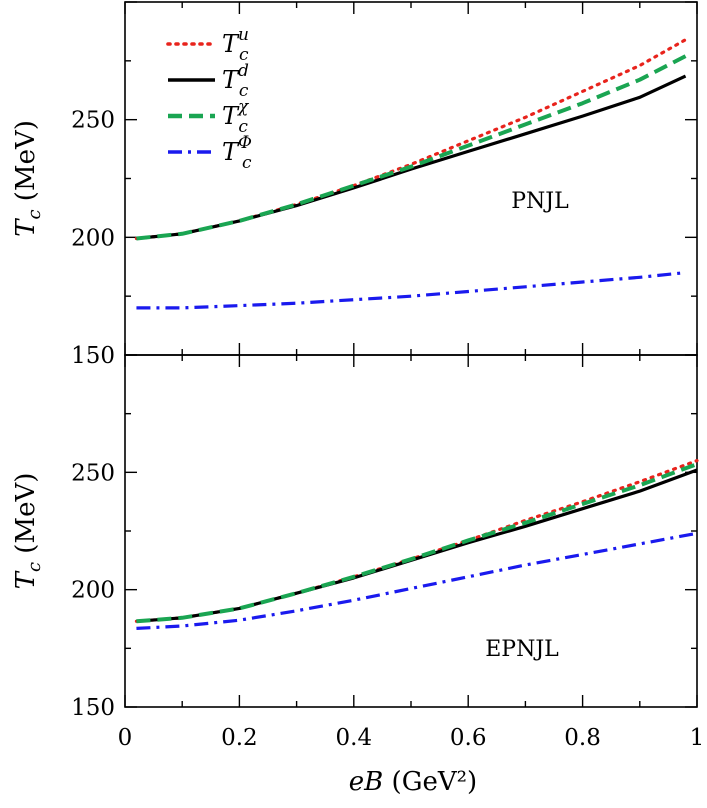 The width and height of the screenshot is (707, 808). I want to click on x-tick-label: 0.6, so click(468, 738).